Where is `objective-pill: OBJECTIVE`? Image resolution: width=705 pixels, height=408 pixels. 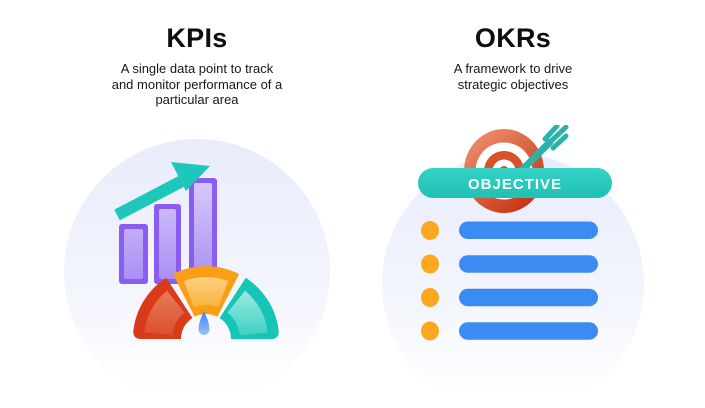 objective-pill: OBJECTIVE is located at coordinates (515, 183).